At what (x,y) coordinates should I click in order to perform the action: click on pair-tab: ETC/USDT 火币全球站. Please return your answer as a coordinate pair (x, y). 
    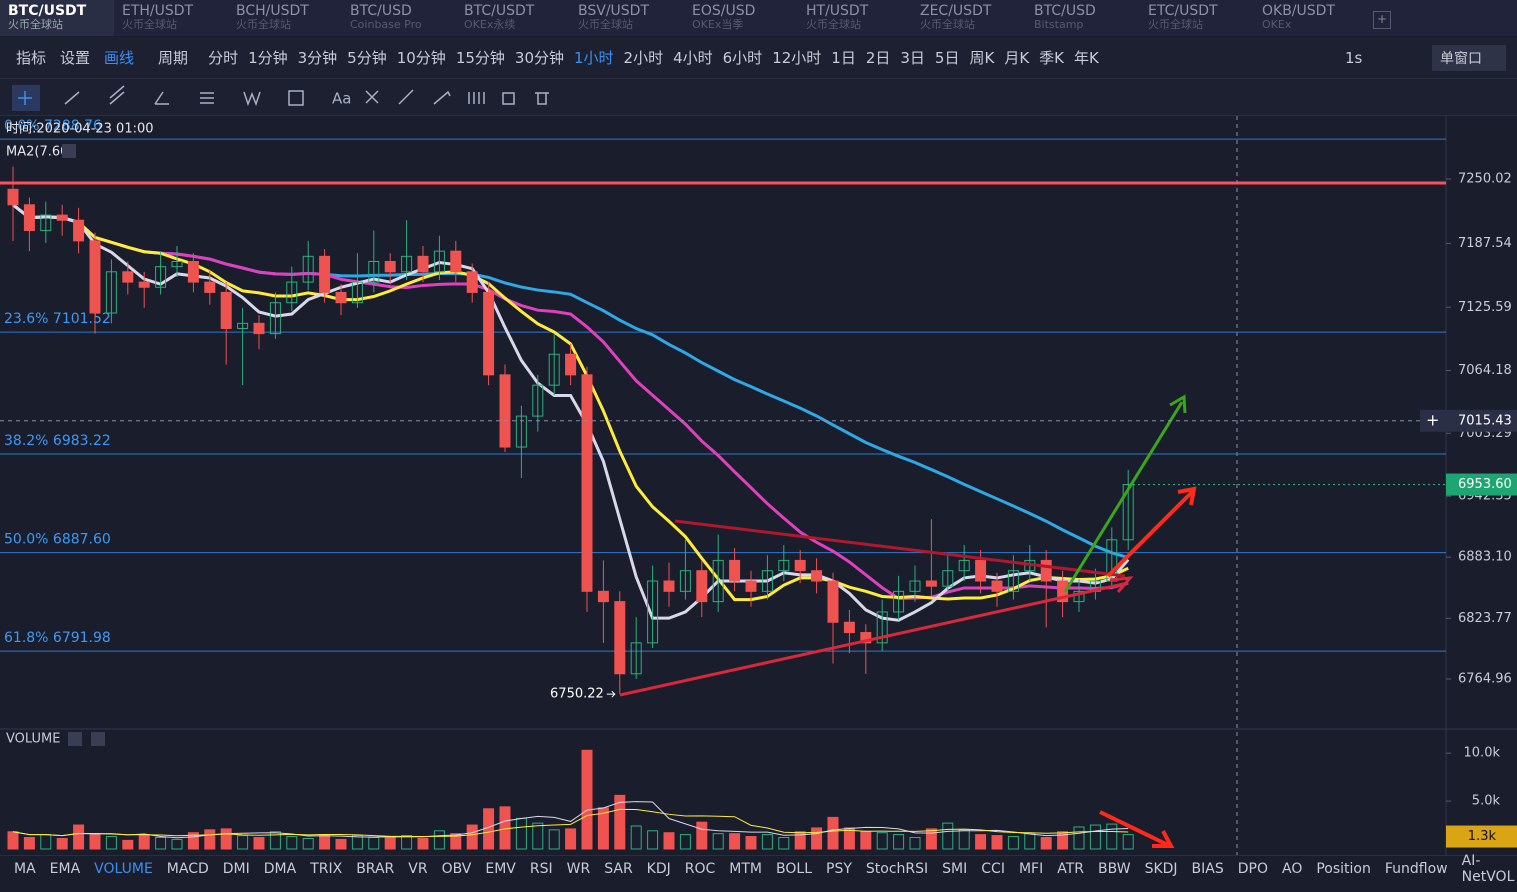
    Looking at the image, I should click on (1197, 18).